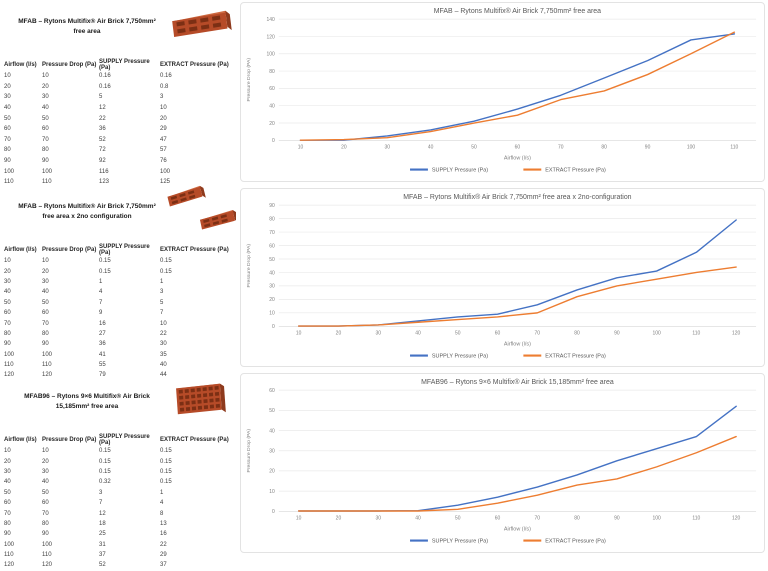 The image size is (768, 571). I want to click on table-cell: 29, so click(163, 555).